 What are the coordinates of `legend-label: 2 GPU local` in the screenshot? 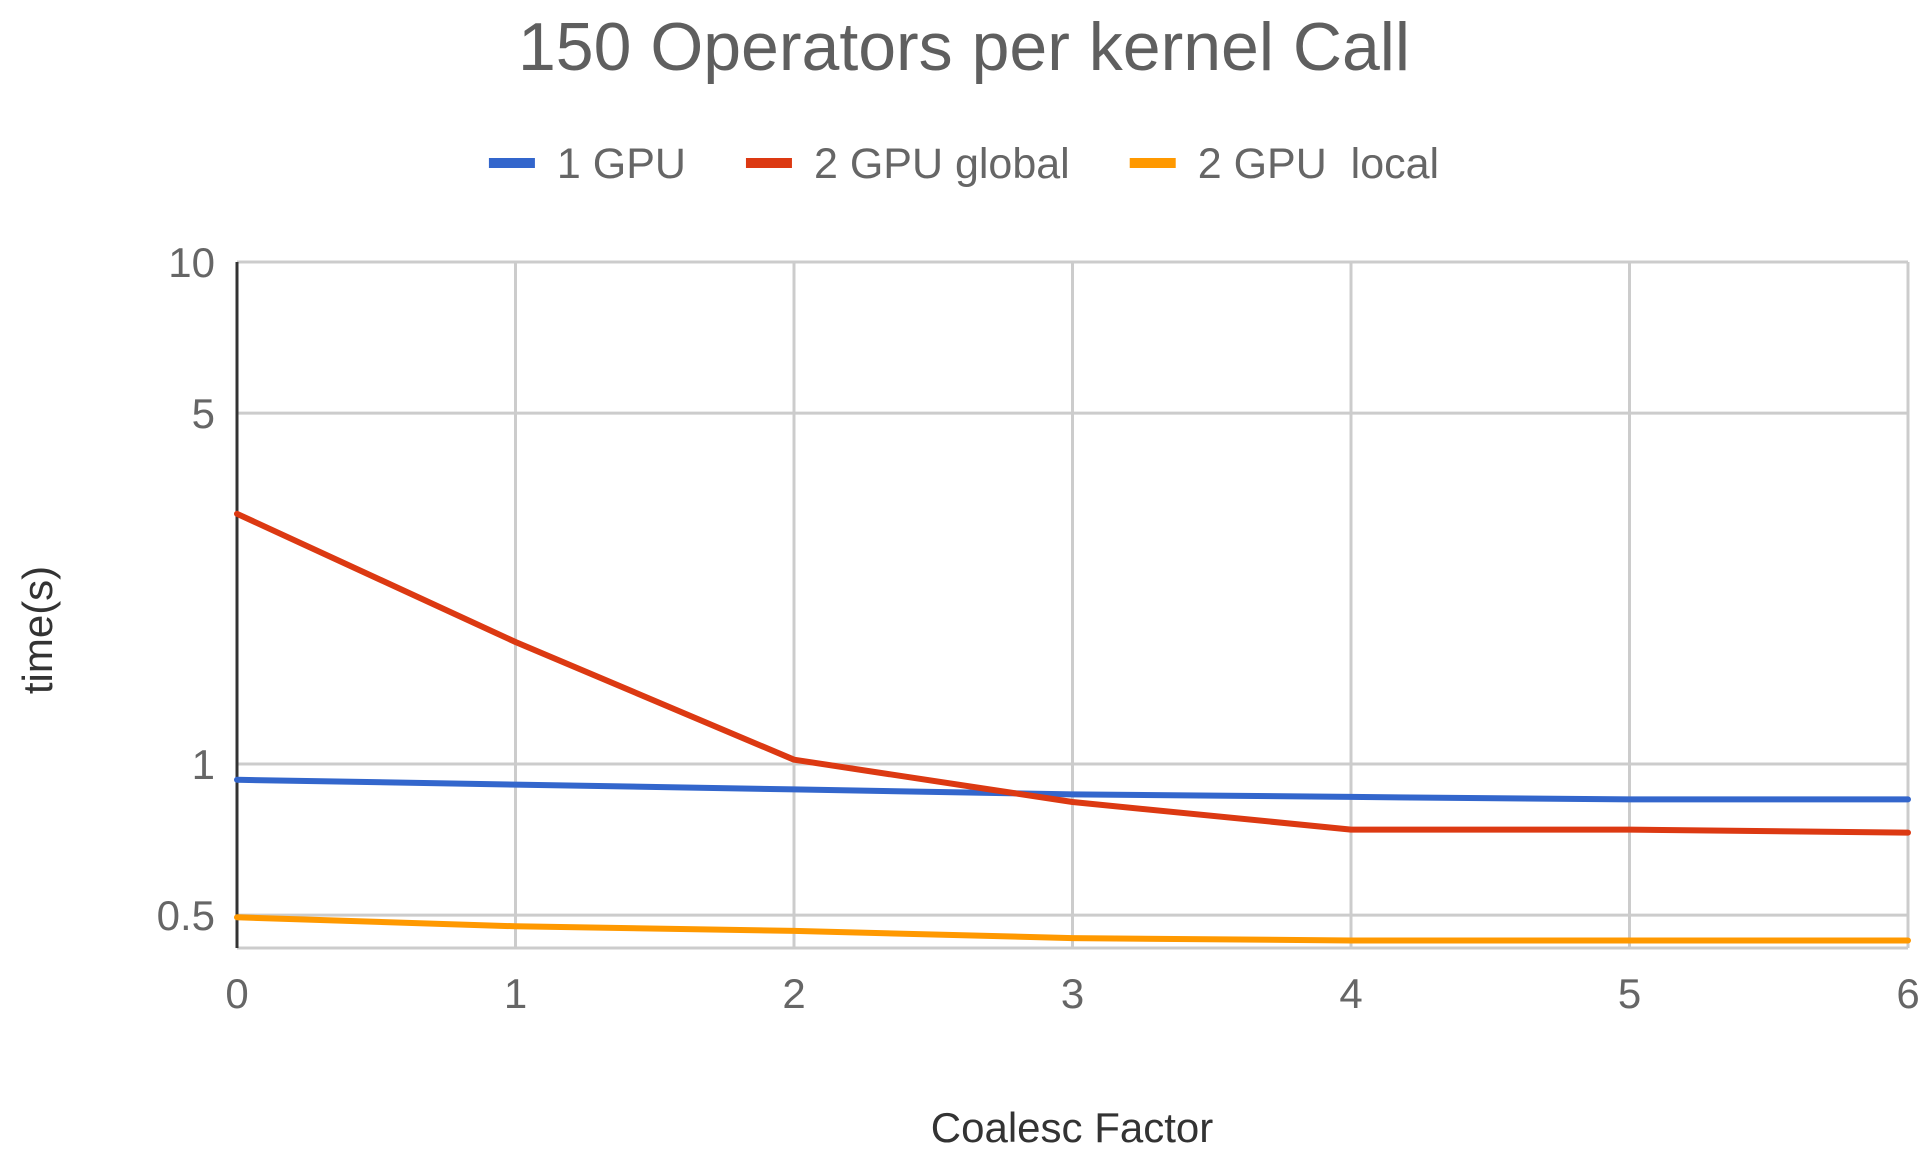 It's located at (1318, 164).